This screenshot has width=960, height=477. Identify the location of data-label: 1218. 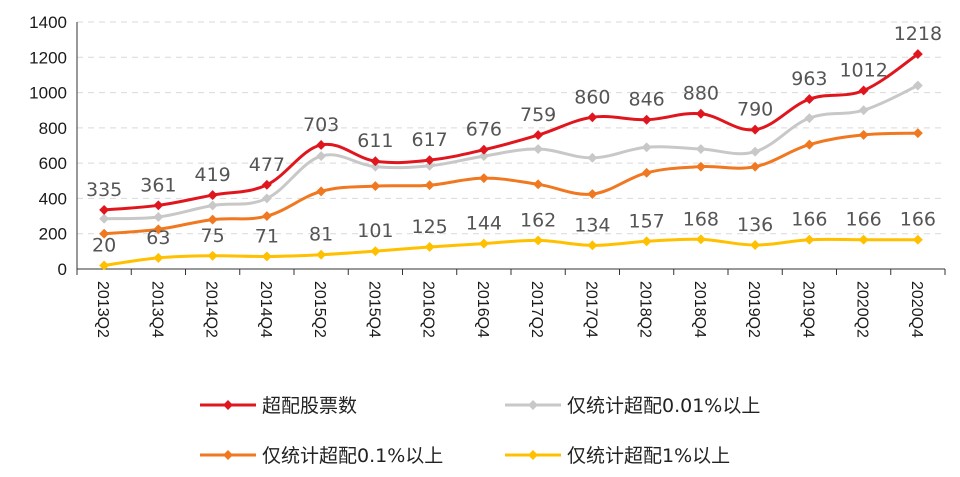
(918, 34).